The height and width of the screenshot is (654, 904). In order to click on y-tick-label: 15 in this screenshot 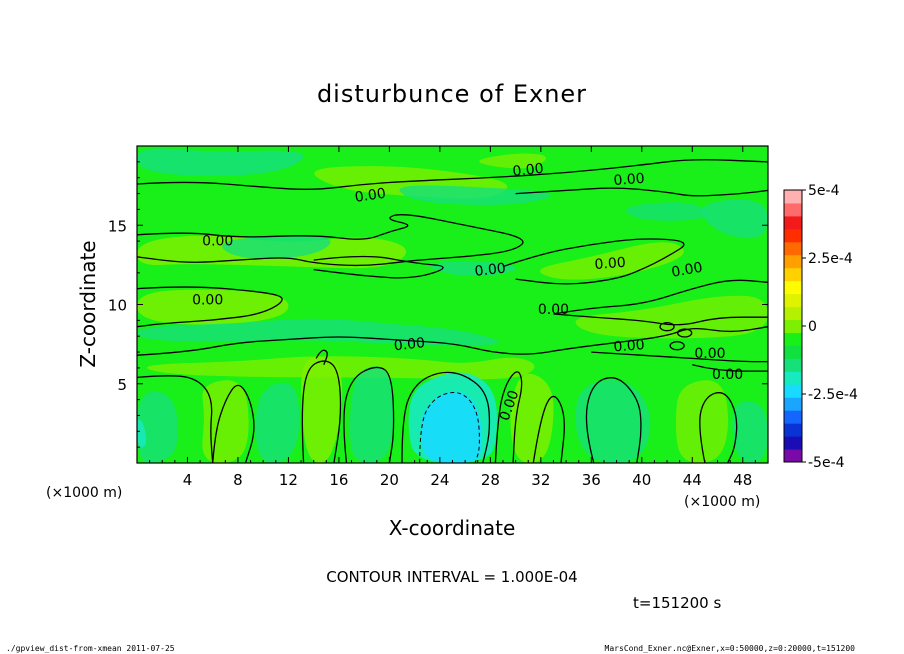, I will do `click(117, 226)`.